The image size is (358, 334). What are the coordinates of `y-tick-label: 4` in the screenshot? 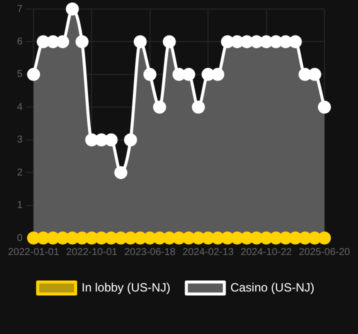 It's located at (20, 107).